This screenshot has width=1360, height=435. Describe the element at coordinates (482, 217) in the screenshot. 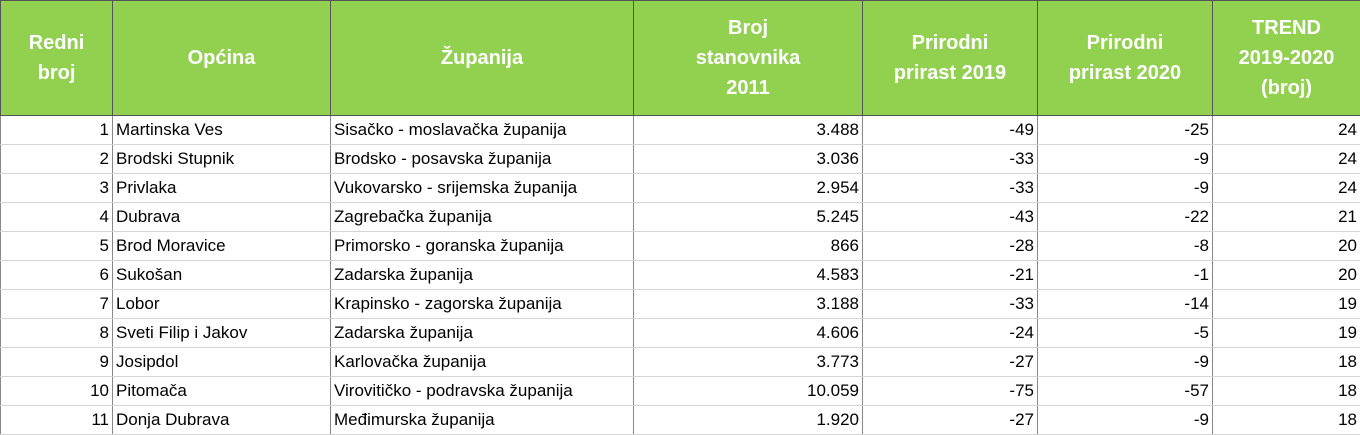

I see `table-cell: Zagrebačka županija` at that location.